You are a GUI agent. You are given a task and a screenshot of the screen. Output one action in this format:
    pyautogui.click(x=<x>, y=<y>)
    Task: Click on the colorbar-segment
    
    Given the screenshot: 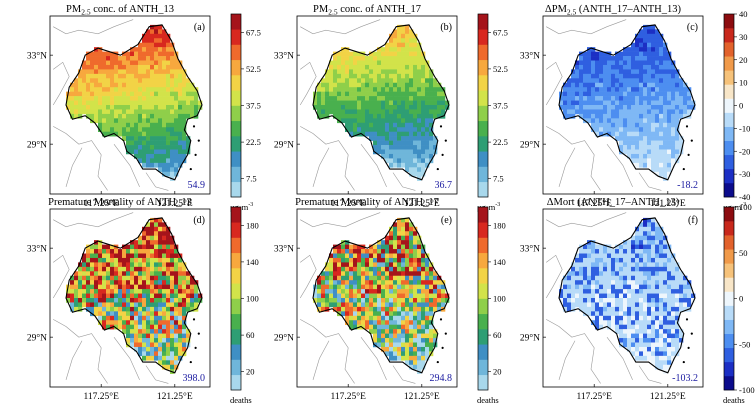 What is the action you would take?
    pyautogui.click(x=236, y=52)
    